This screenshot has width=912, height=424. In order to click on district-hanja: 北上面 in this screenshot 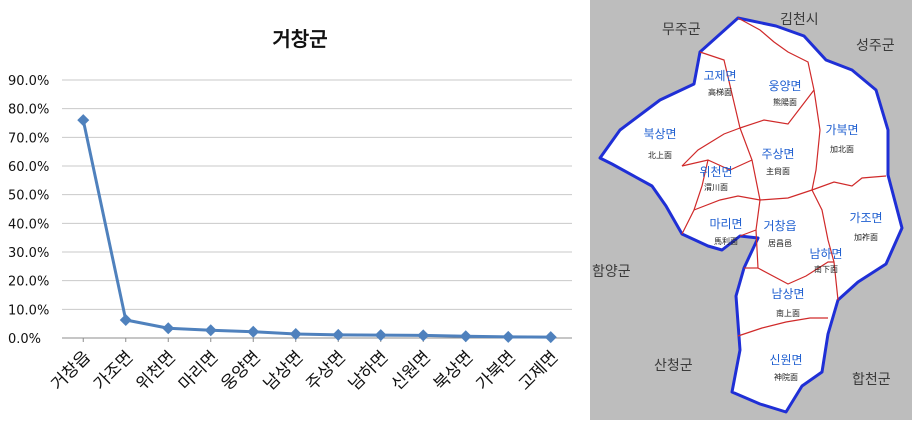, I will do `click(660, 155)`.